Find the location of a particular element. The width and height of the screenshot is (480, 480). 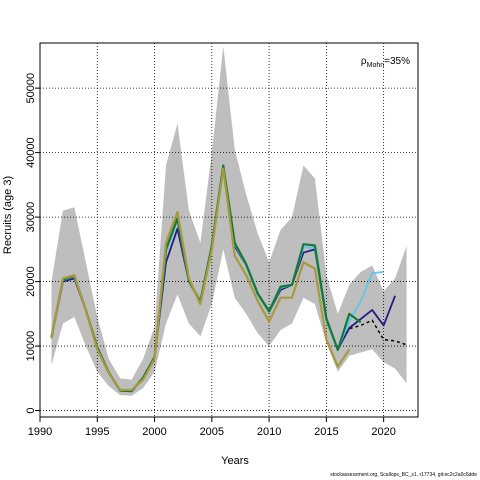

y-axis-label: Recruits (age 3) is located at coordinates (8, 215).